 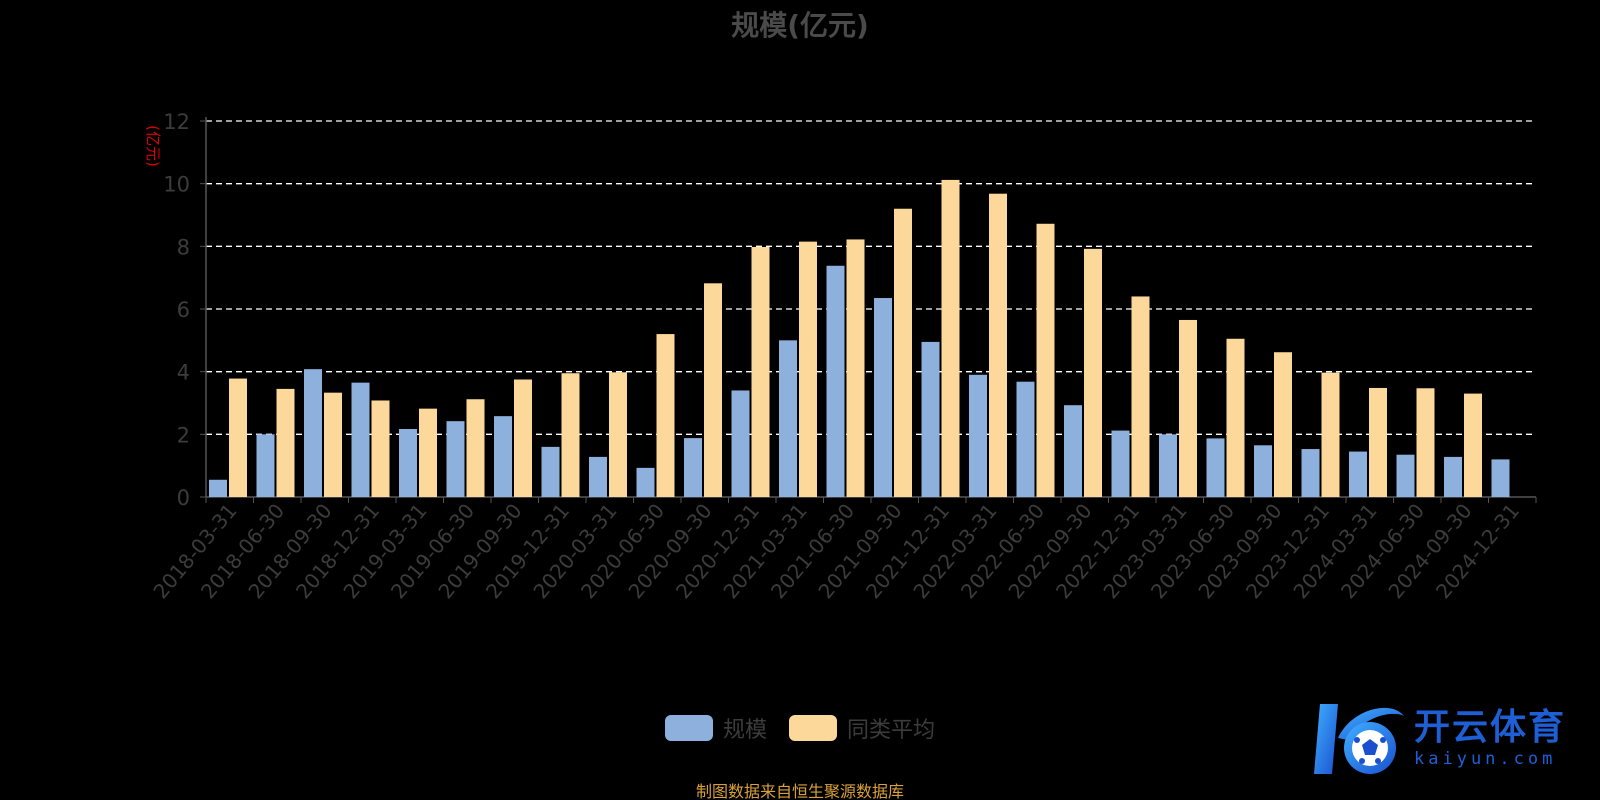 What do you see at coordinates (1359, 739) in the screenshot?
I see `soccer-ball-logo-icon` at bounding box center [1359, 739].